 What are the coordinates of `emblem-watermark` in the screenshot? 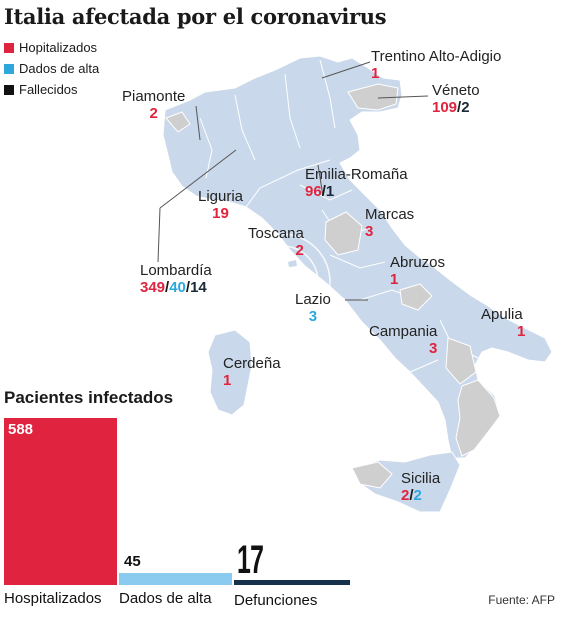 It's located at (289, 282).